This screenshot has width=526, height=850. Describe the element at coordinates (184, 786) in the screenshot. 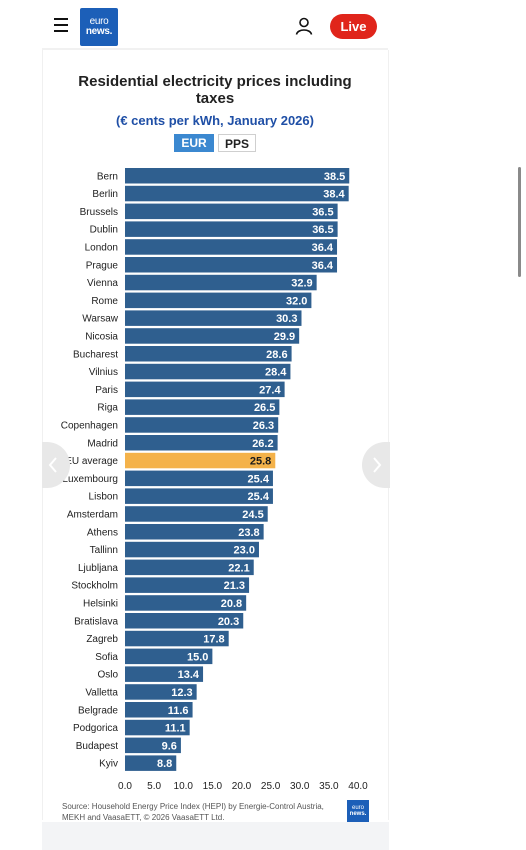

I see `x-tick-label: 10.0` at that location.